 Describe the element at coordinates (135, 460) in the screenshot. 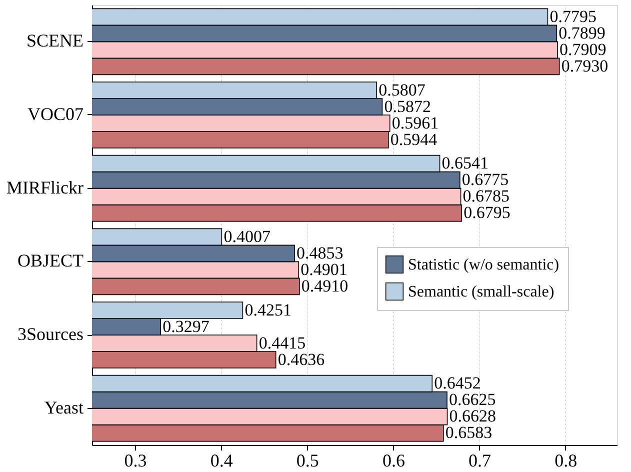

I see `x-tick-label: 0.3` at that location.